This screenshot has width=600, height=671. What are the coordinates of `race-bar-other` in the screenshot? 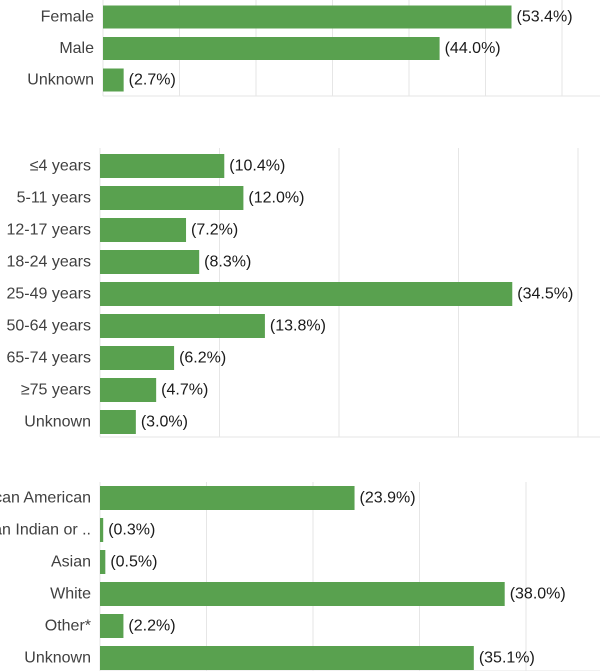 It's located at (112, 626).